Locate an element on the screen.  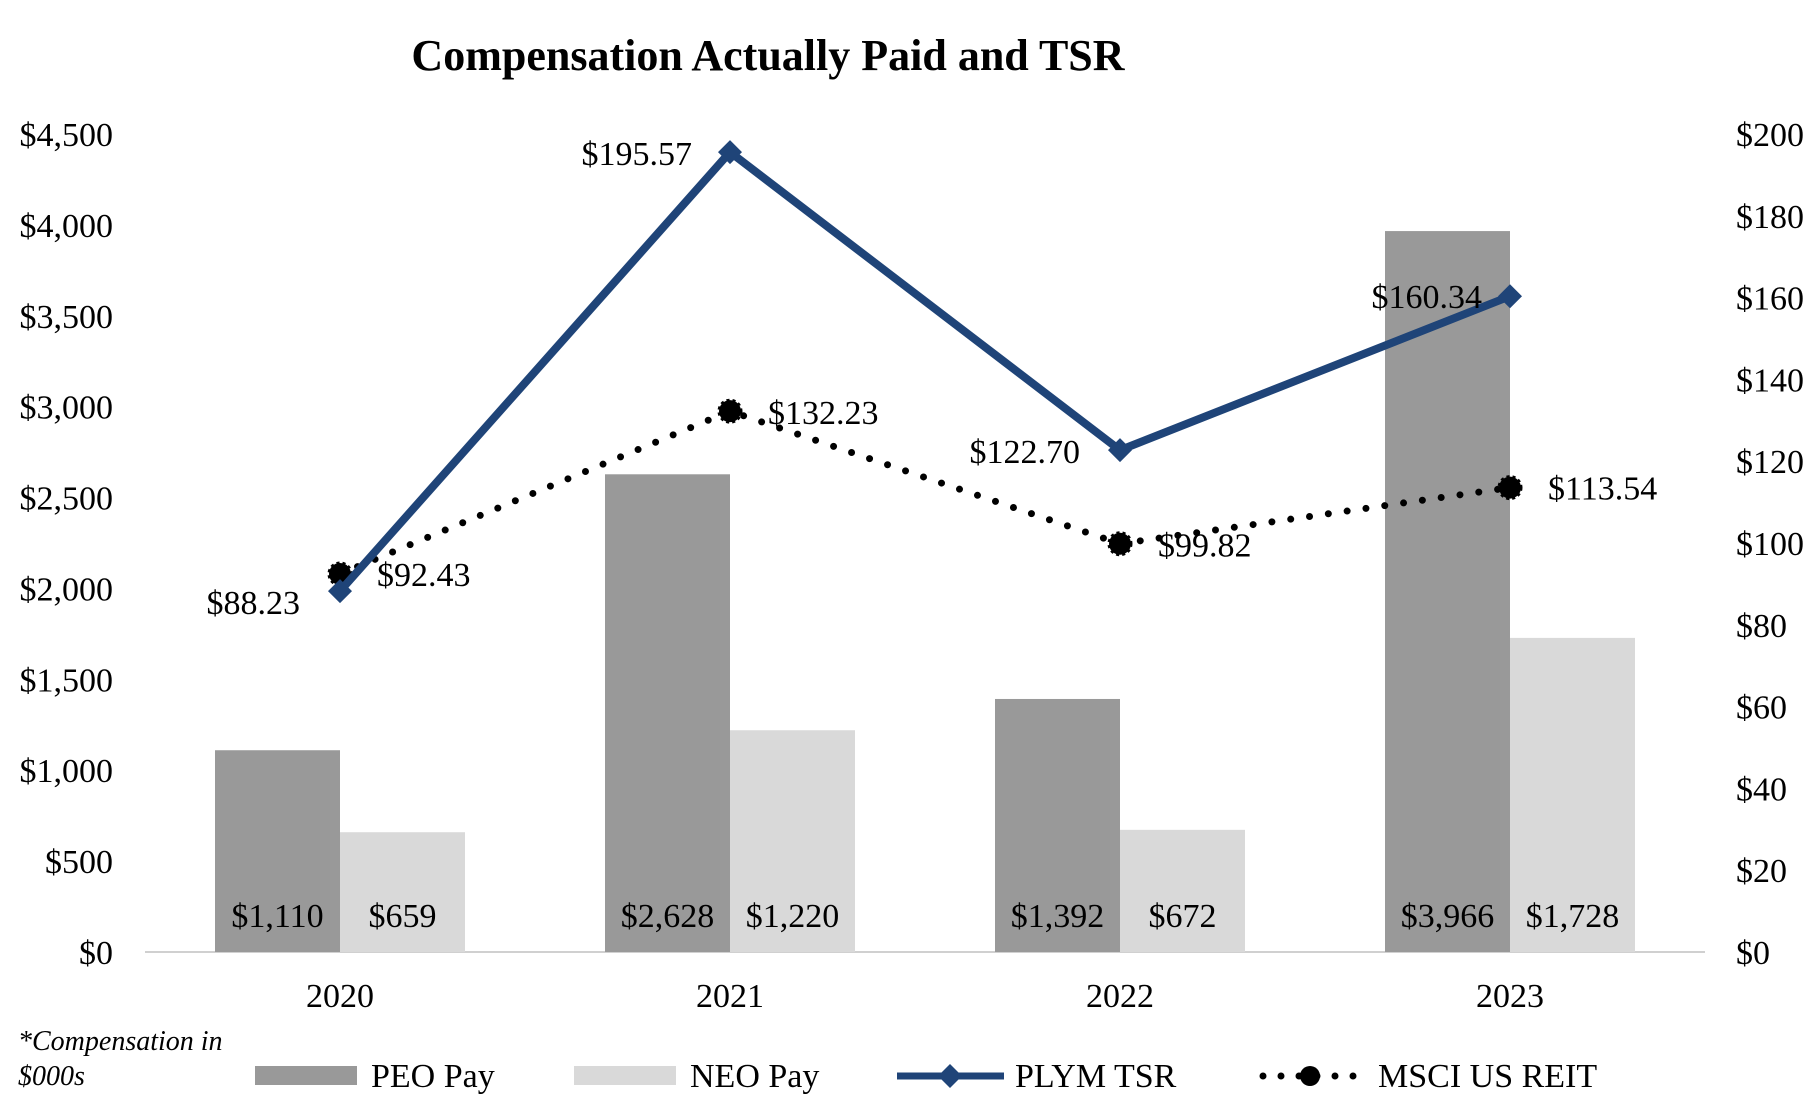
legend-msci-us-reit-label: MSCI US REIT is located at coordinates (1487, 1076).